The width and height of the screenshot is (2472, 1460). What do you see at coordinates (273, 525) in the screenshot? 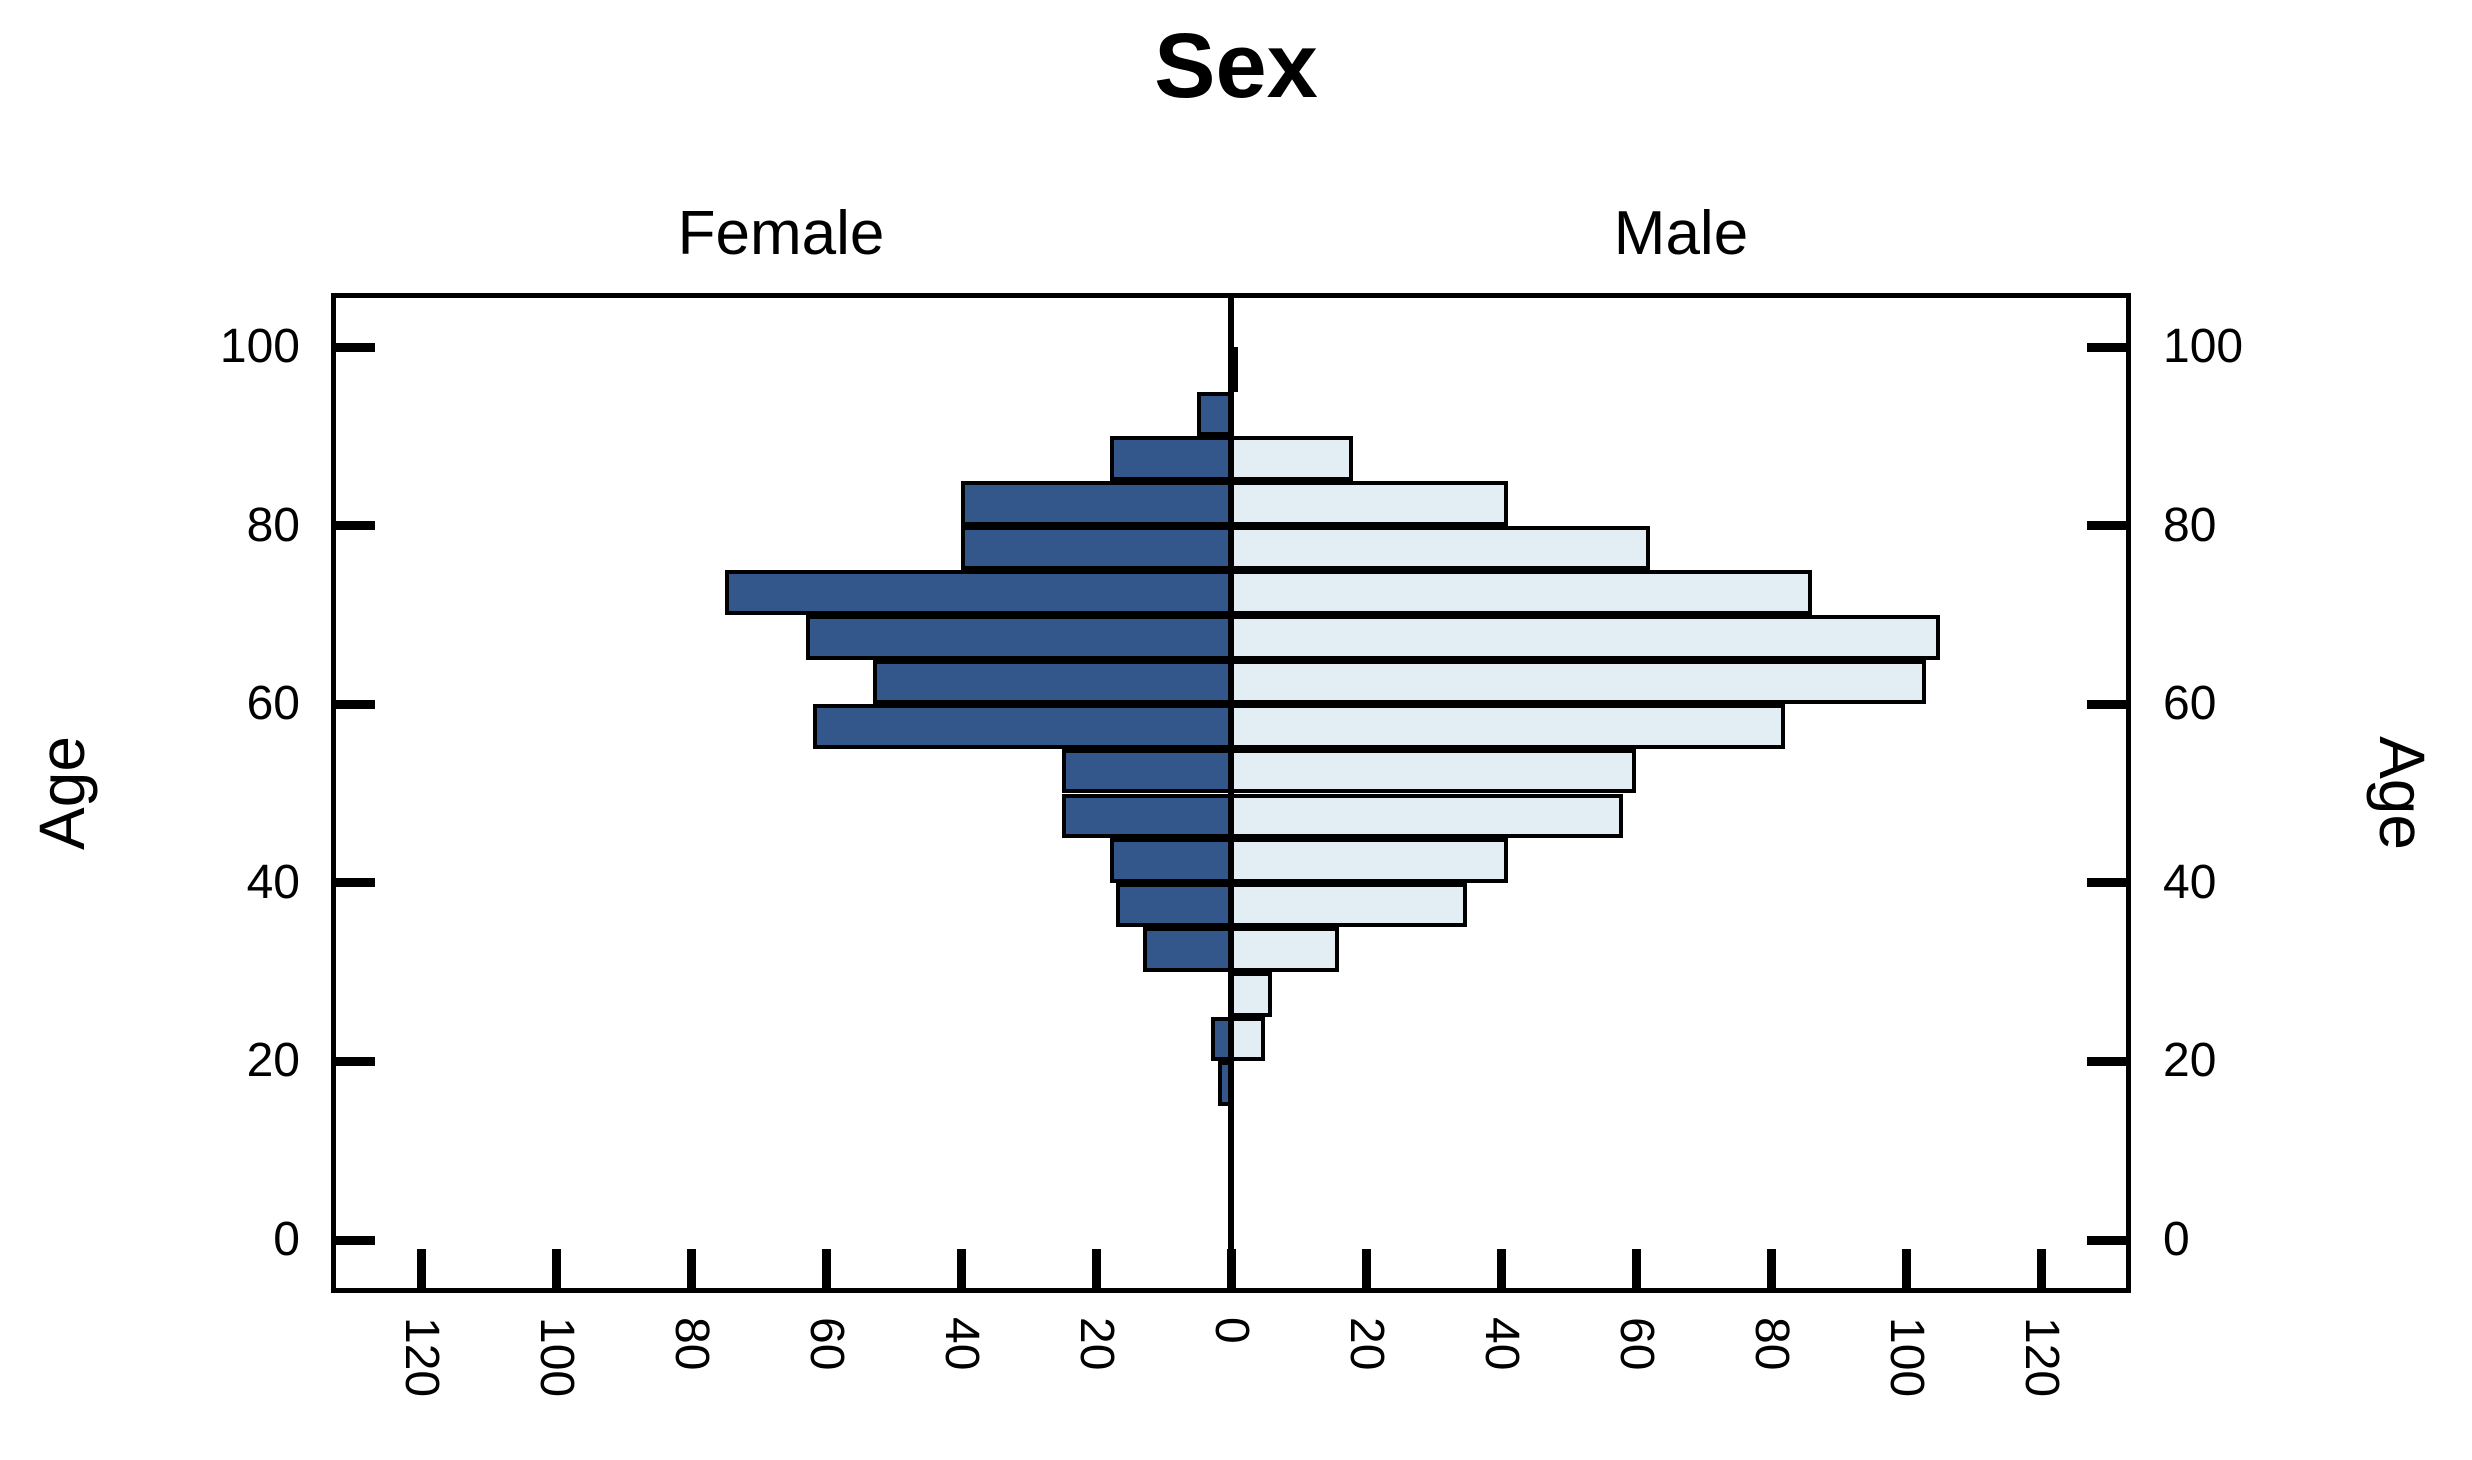
I see `age-tick-label-left-80: 80` at bounding box center [273, 525].